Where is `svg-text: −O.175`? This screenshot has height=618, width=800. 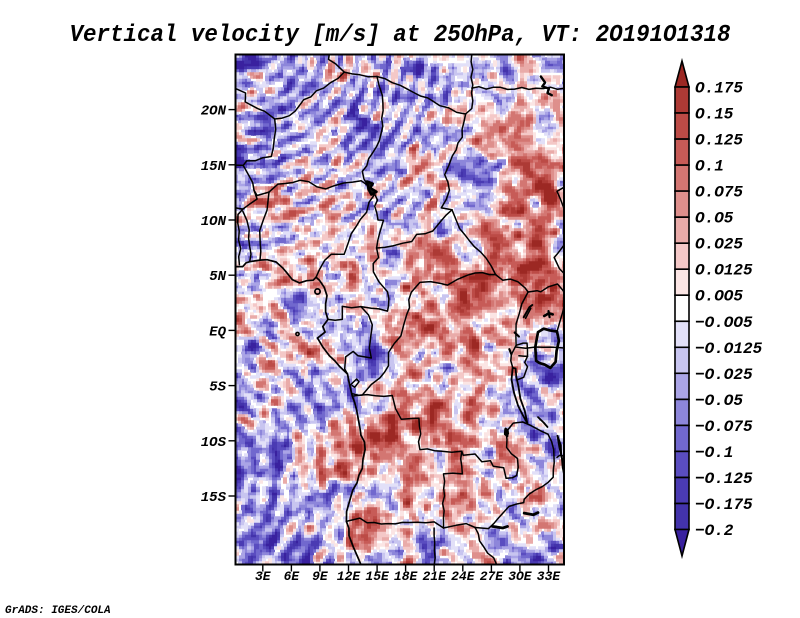 svg-text: −O.175 is located at coordinates (724, 505).